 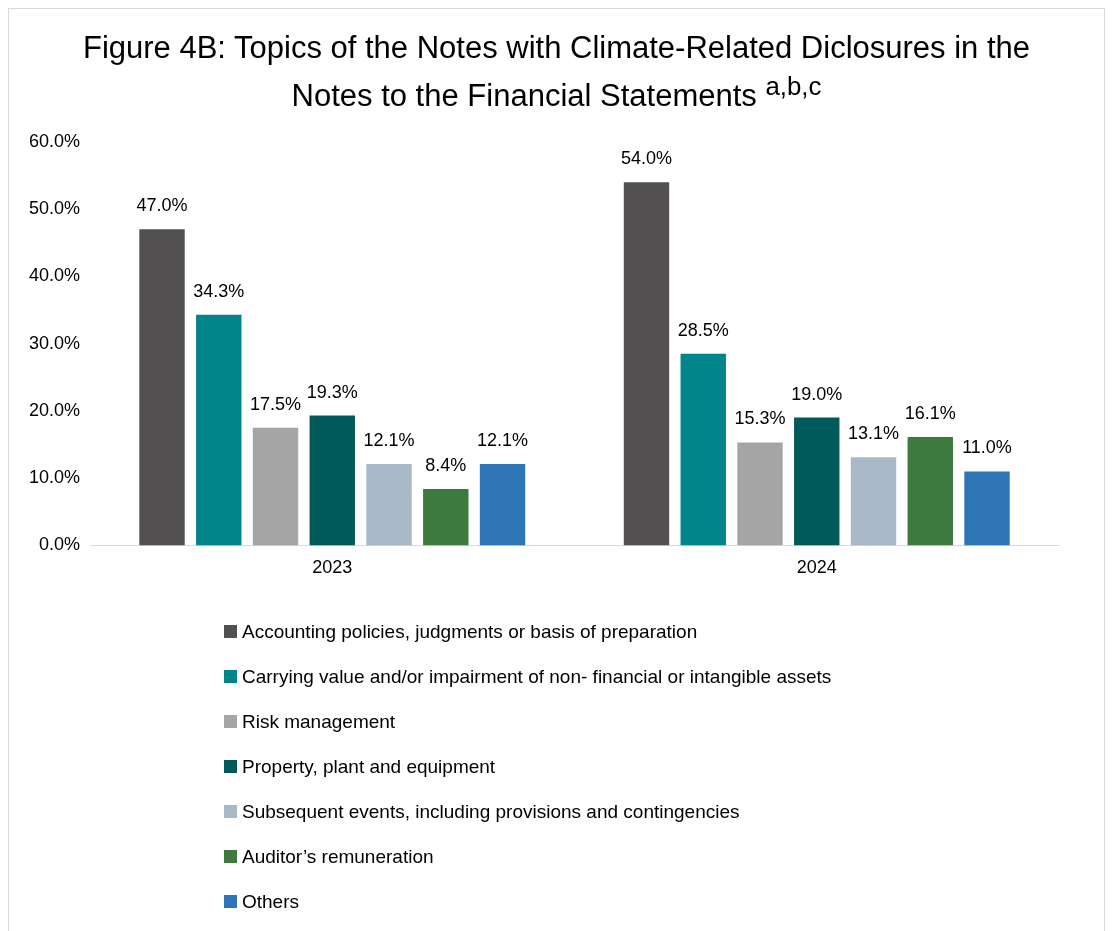 What do you see at coordinates (54, 275) in the screenshot?
I see `y-tick-label: 40.0%` at bounding box center [54, 275].